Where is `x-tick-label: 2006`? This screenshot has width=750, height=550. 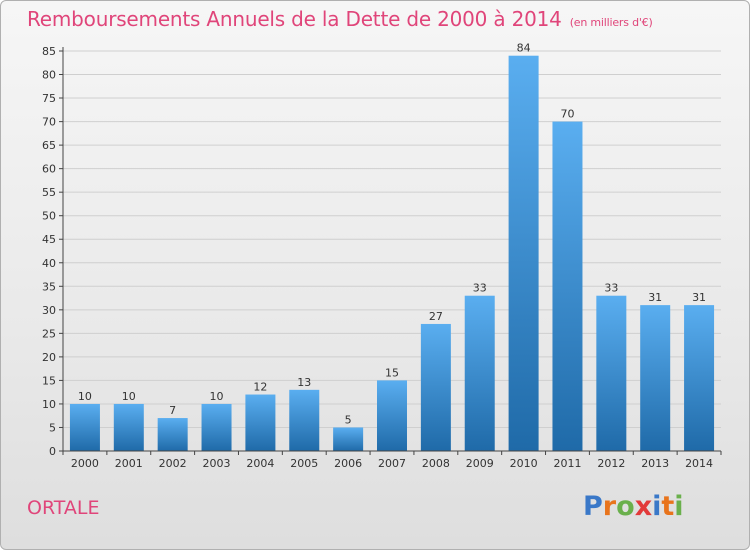 x-tick-label: 2006 is located at coordinates (348, 463).